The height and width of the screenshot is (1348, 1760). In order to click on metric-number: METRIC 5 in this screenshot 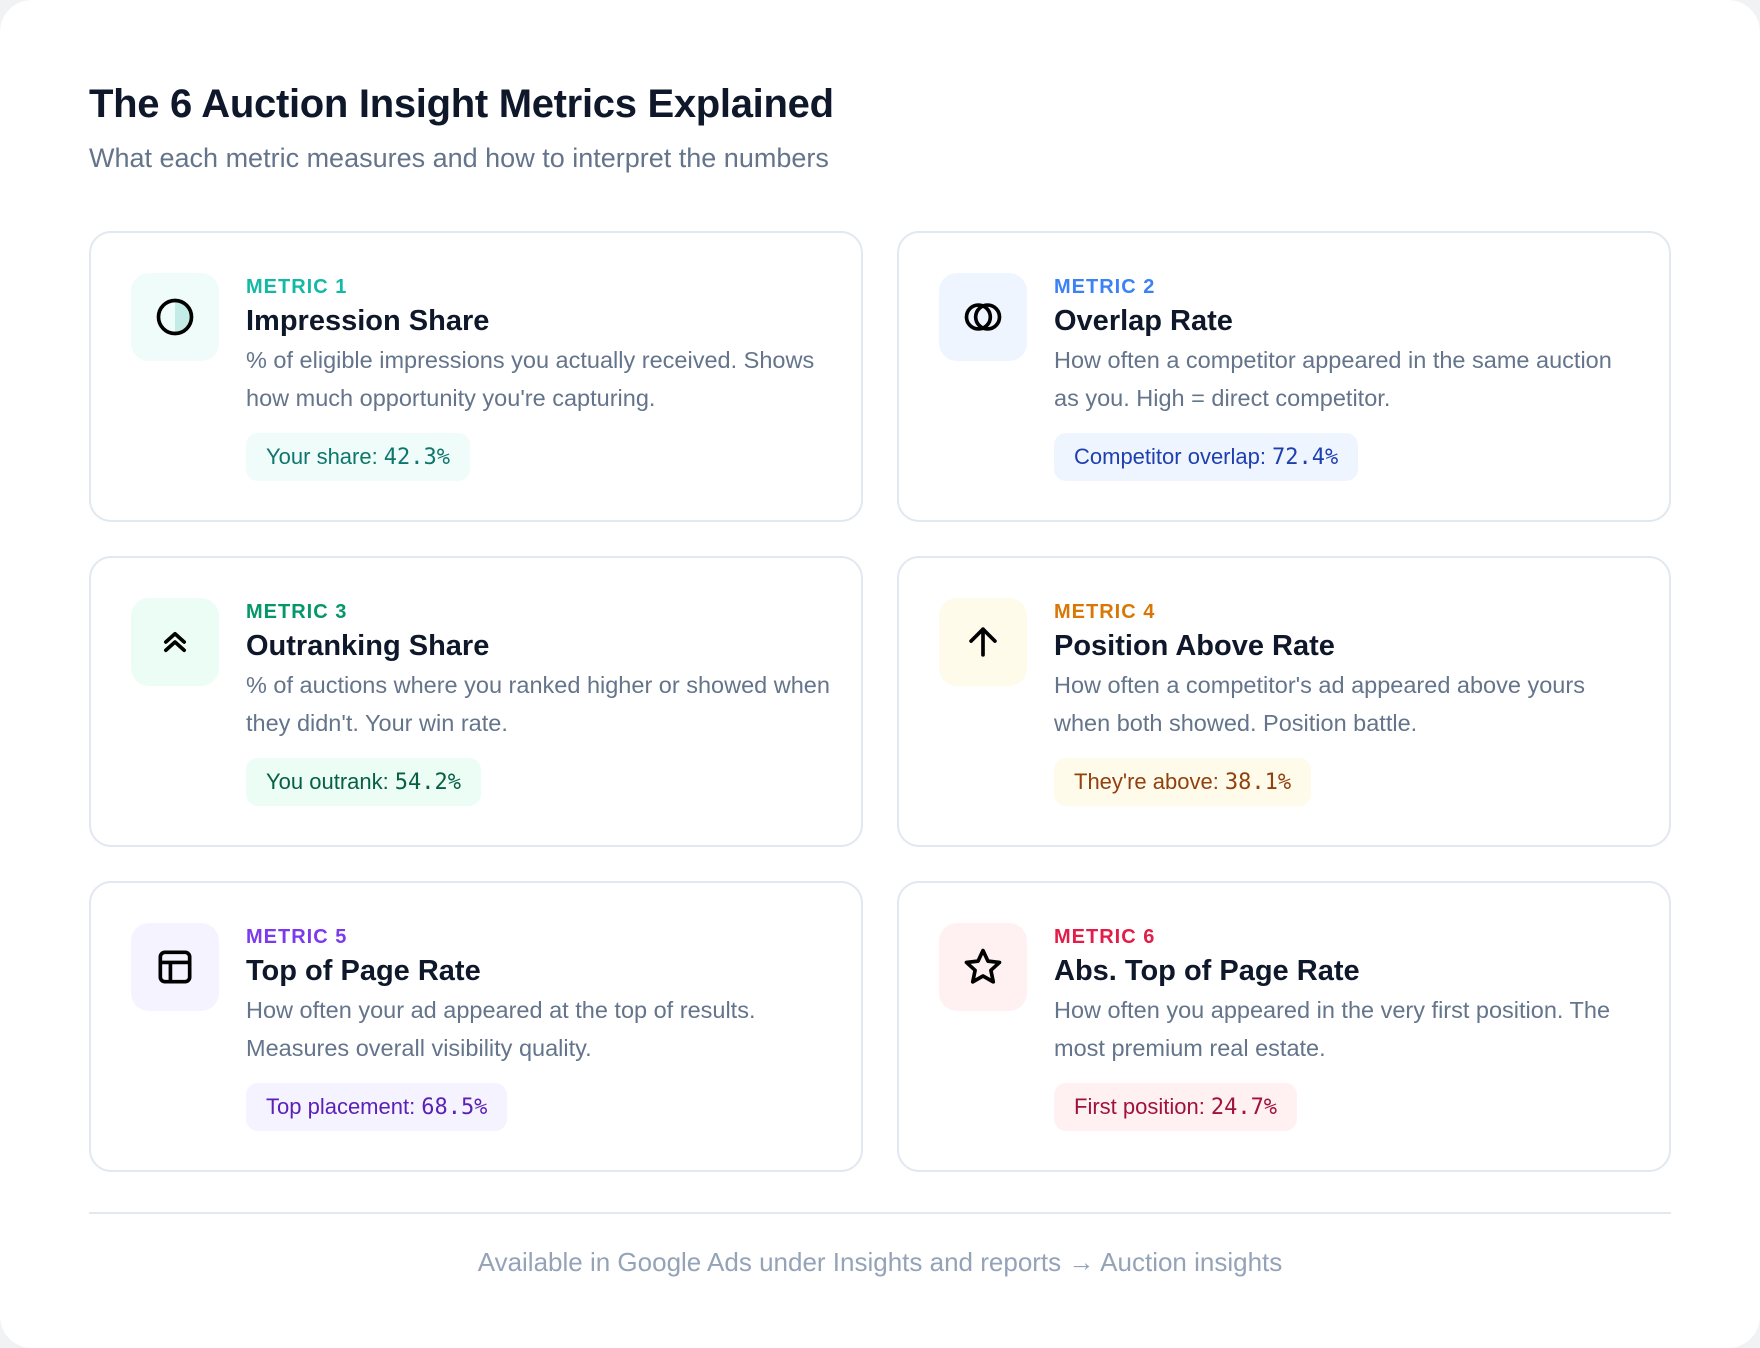, I will do `click(297, 937)`.